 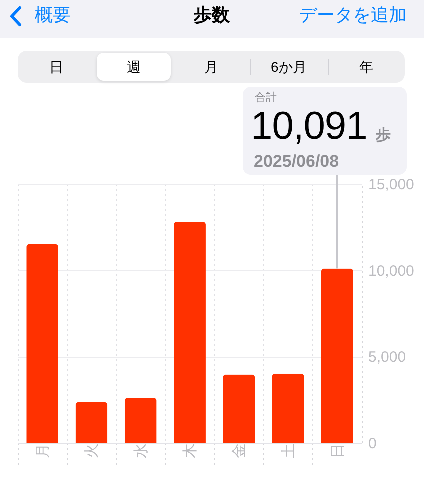 I want to click on text: 年, so click(x=366, y=67).